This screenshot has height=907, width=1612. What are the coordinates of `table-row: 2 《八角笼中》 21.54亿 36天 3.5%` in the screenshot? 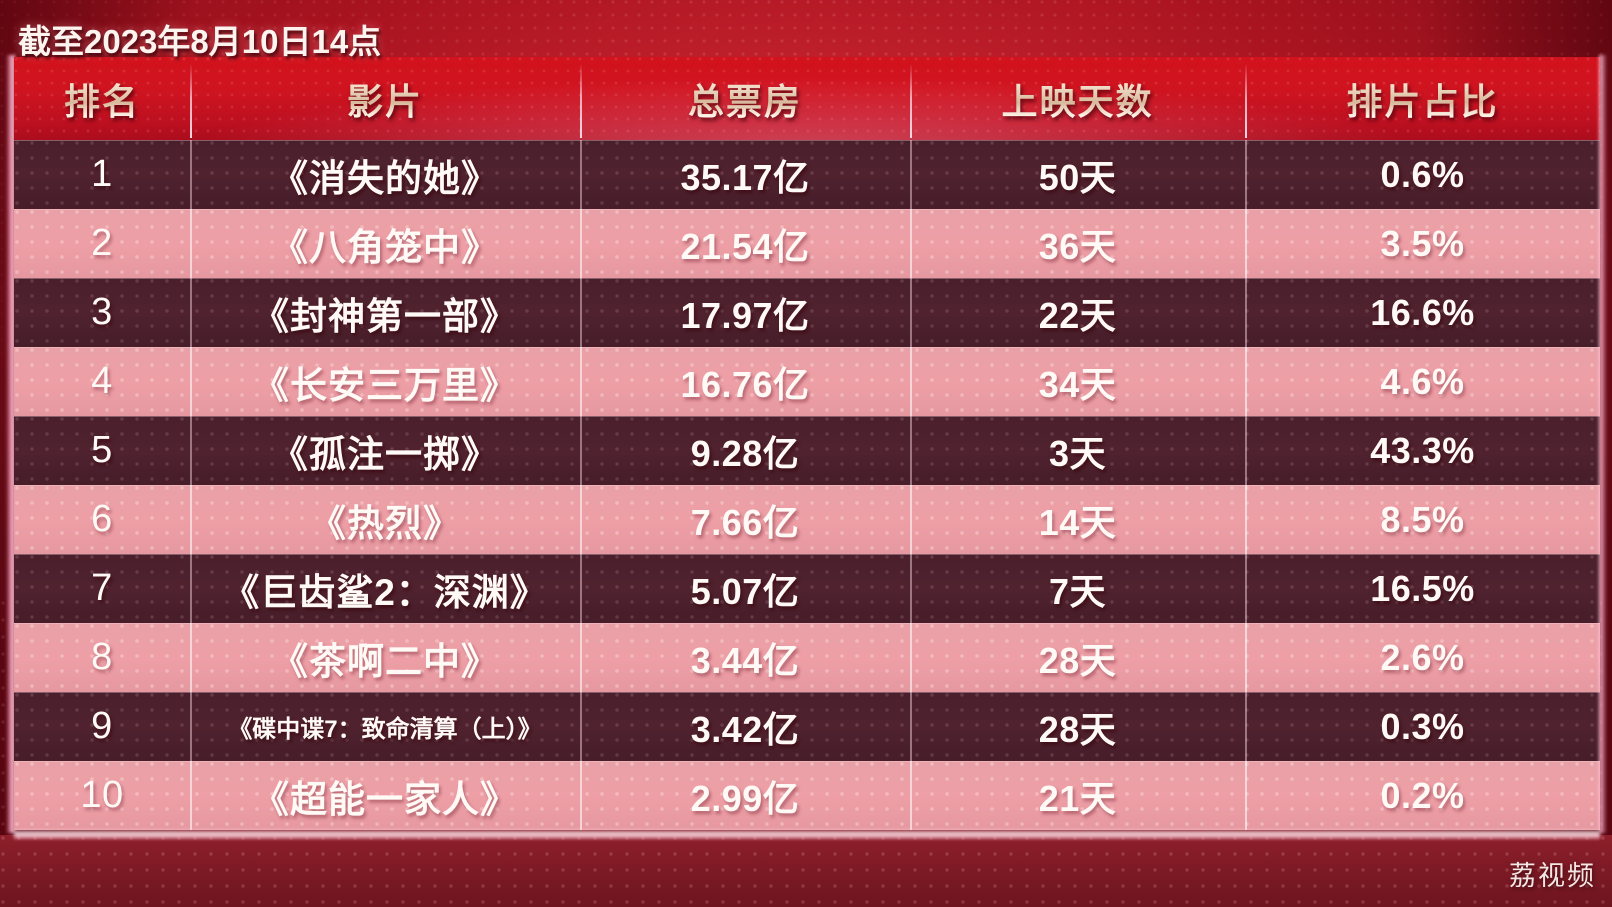 It's located at (807, 243).